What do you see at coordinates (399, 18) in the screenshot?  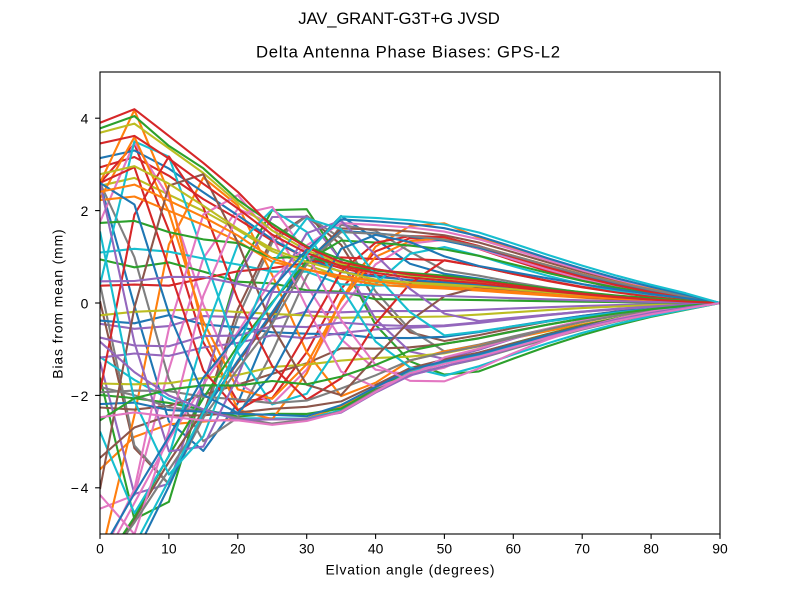 I see `svg-text: JAV_GRANT-G3T+G JVSD` at bounding box center [399, 18].